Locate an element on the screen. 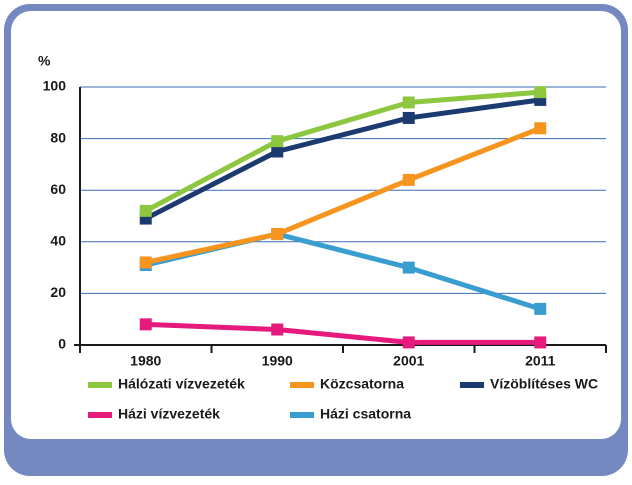 The height and width of the screenshot is (485, 632). legend-label: Házi vízvezeték is located at coordinates (169, 414).